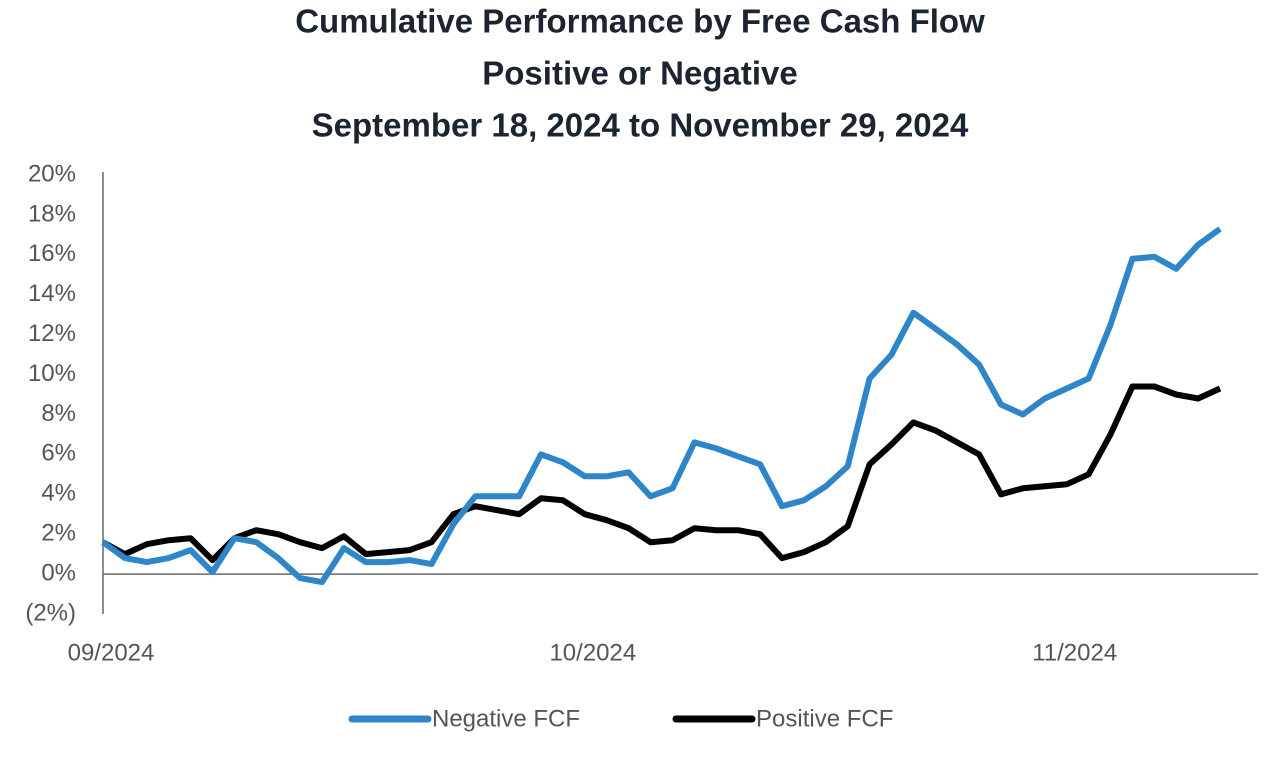 The height and width of the screenshot is (765, 1280). Describe the element at coordinates (52, 333) in the screenshot. I see `y-tick-label: 12%` at that location.